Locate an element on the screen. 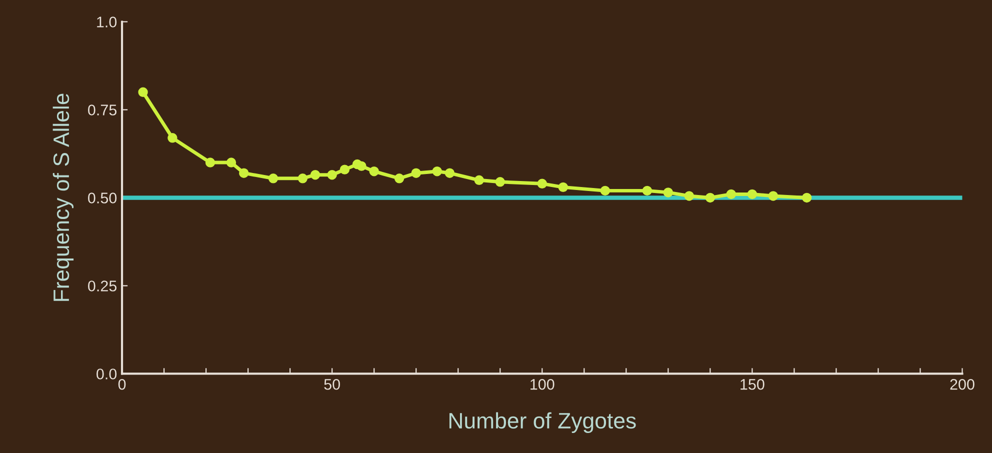 The width and height of the screenshot is (992, 453). y-tick-label: 1.0 is located at coordinates (107, 22).